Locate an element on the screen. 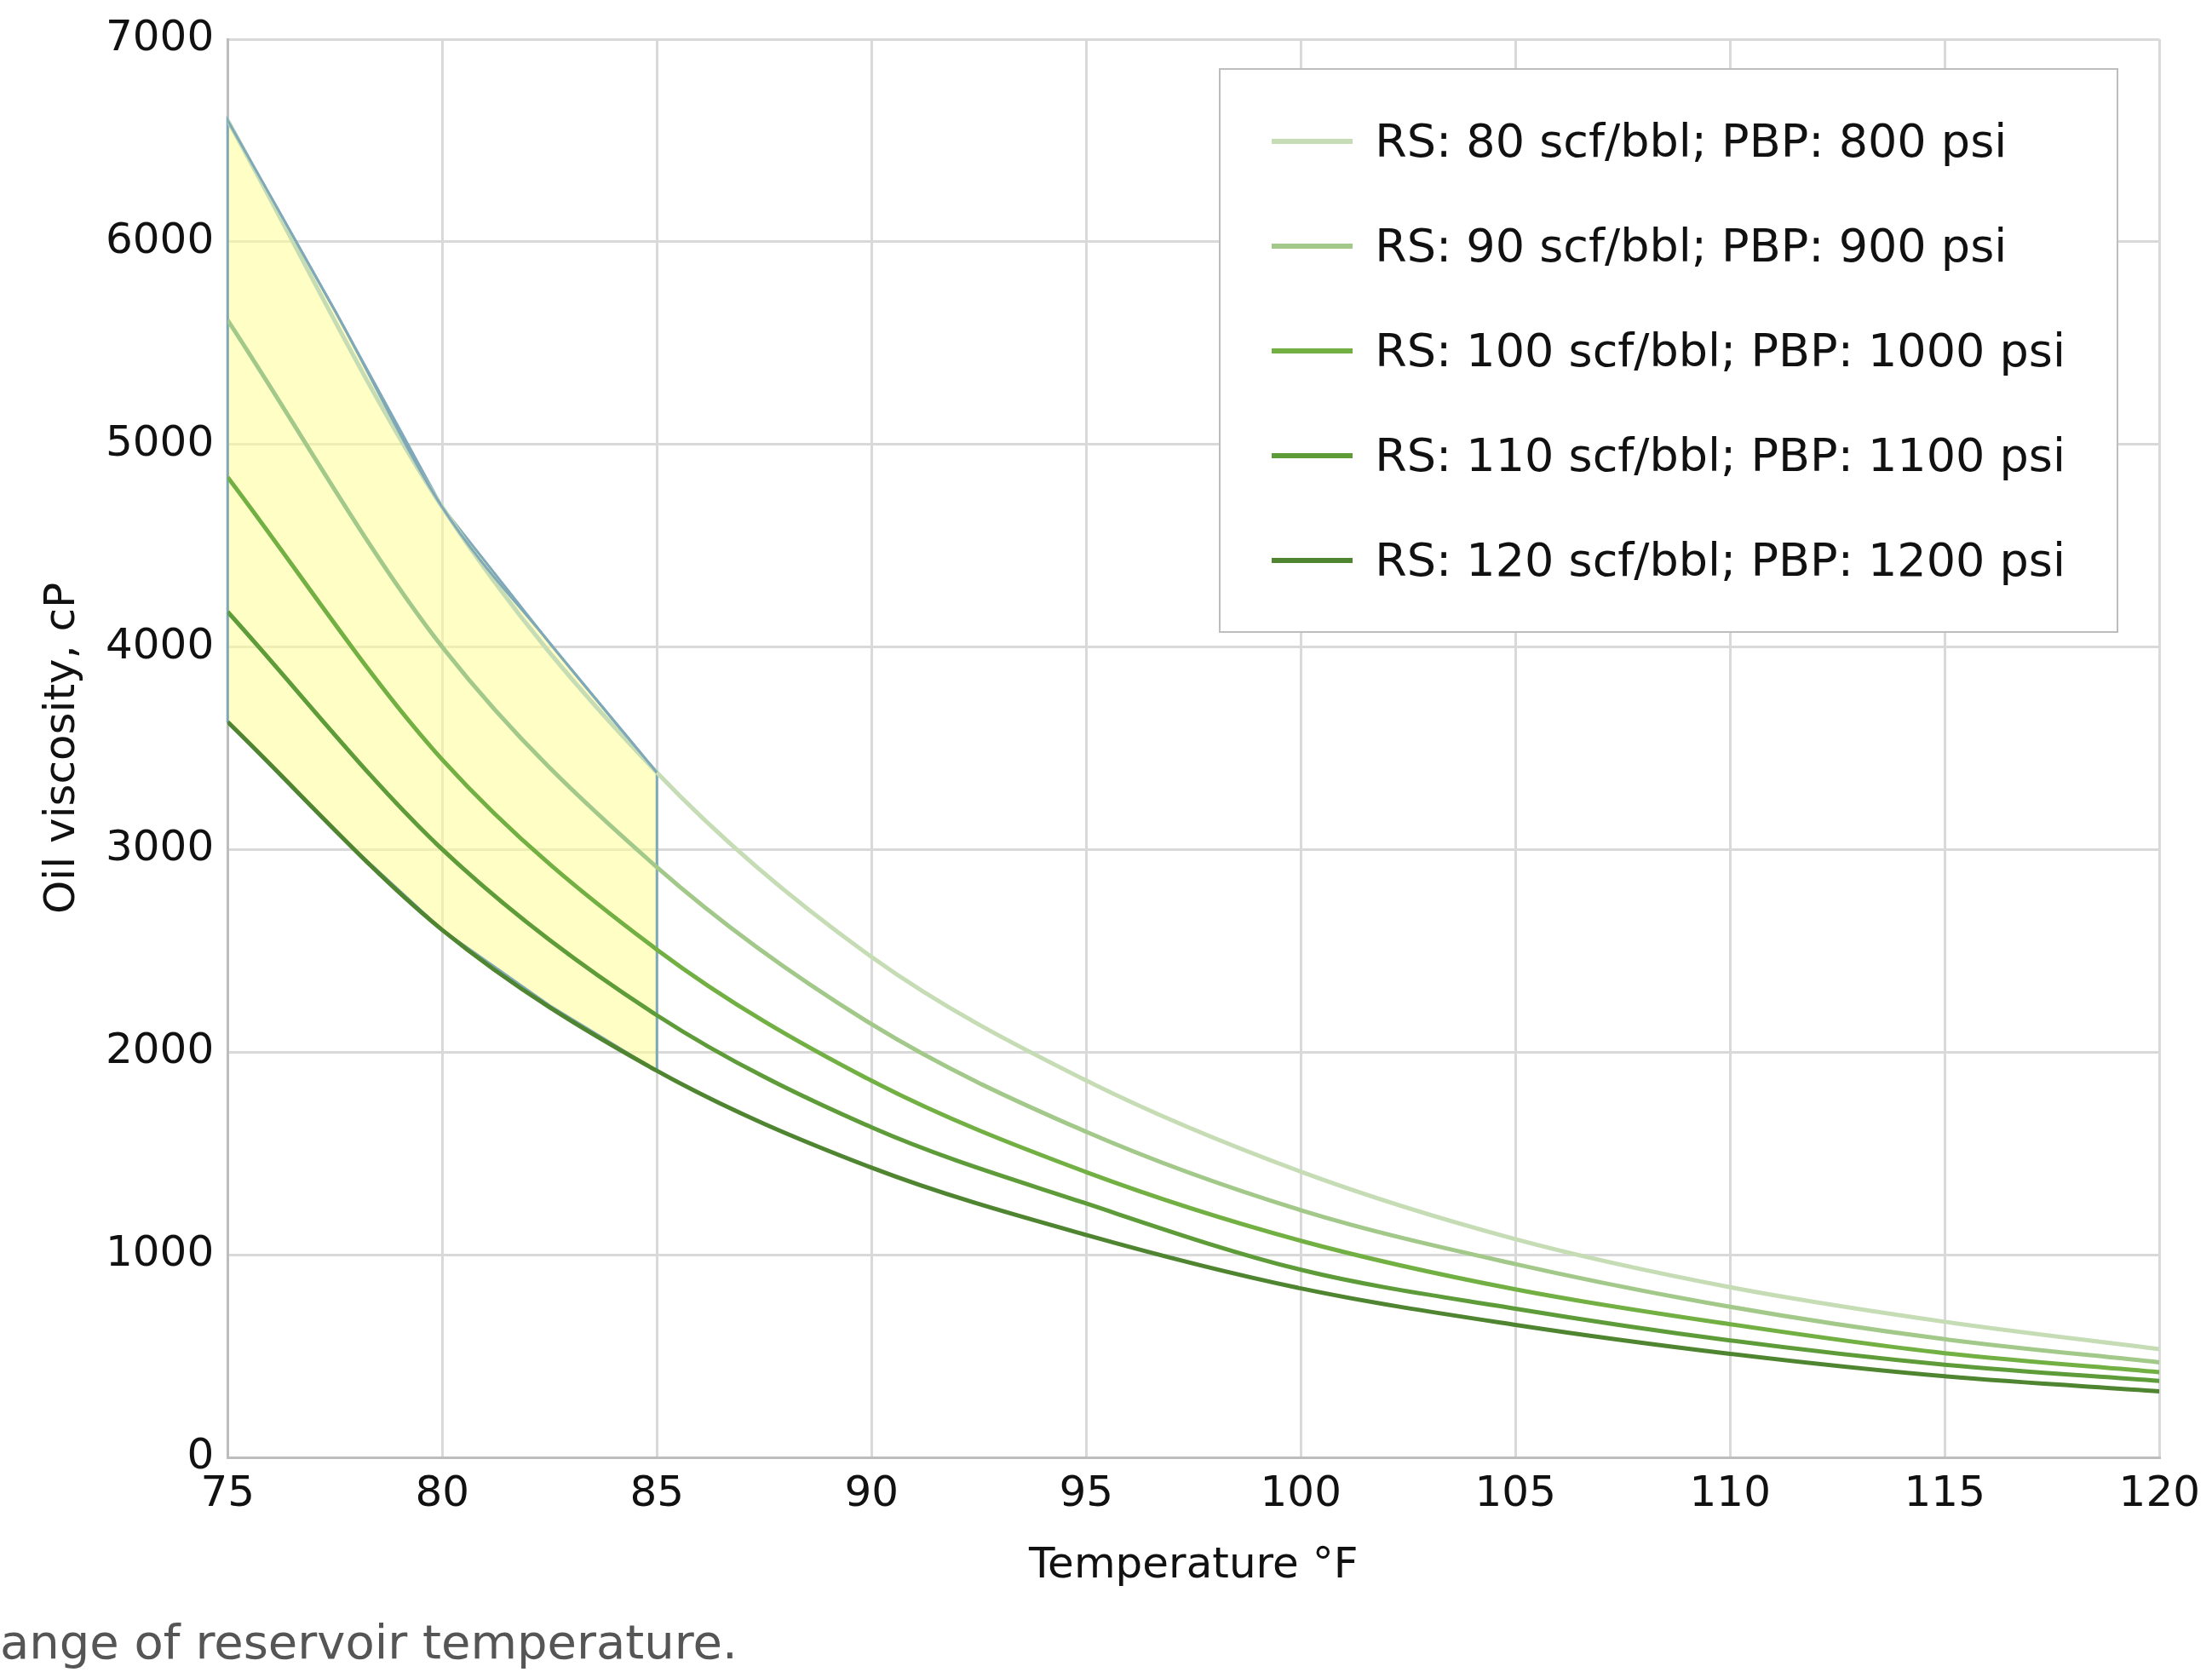  x-tick-label: 100 is located at coordinates (1301, 1491).